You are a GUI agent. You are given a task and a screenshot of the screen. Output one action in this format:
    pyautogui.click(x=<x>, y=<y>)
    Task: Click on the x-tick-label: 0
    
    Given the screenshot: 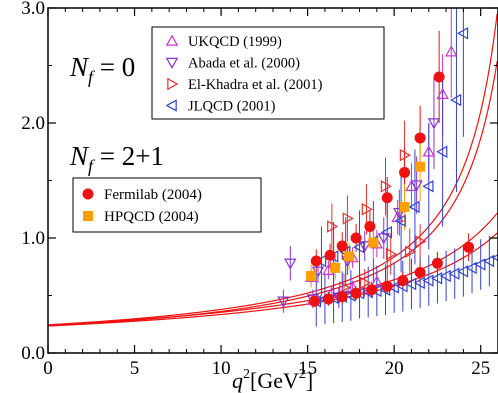 What is the action you would take?
    pyautogui.click(x=48, y=368)
    